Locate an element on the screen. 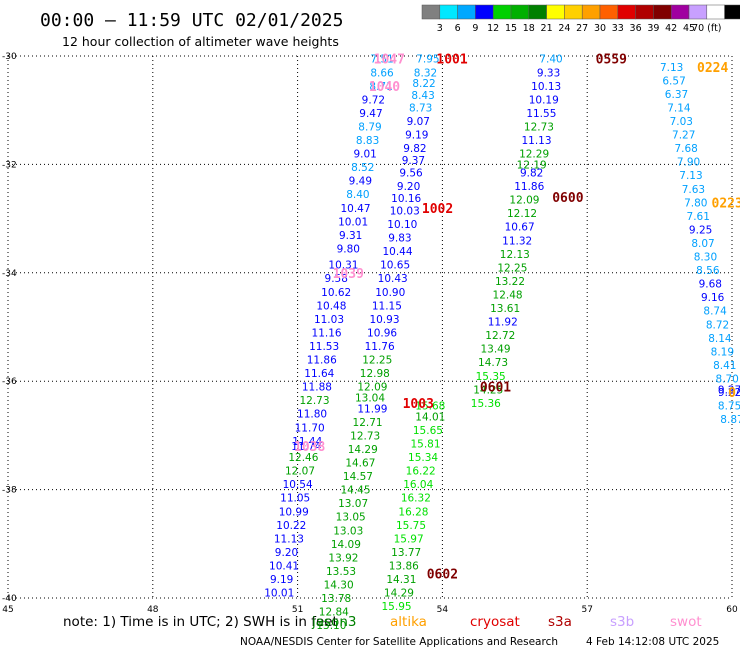 The width and height of the screenshot is (740, 650). wave-height-value: 12.71 is located at coordinates (368, 423).